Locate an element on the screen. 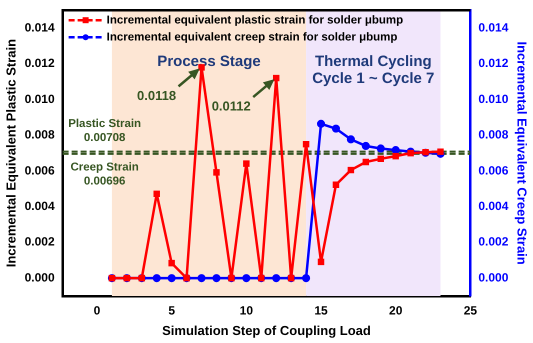 This screenshot has width=533, height=343. annotation: 0.0112 is located at coordinates (231, 106).